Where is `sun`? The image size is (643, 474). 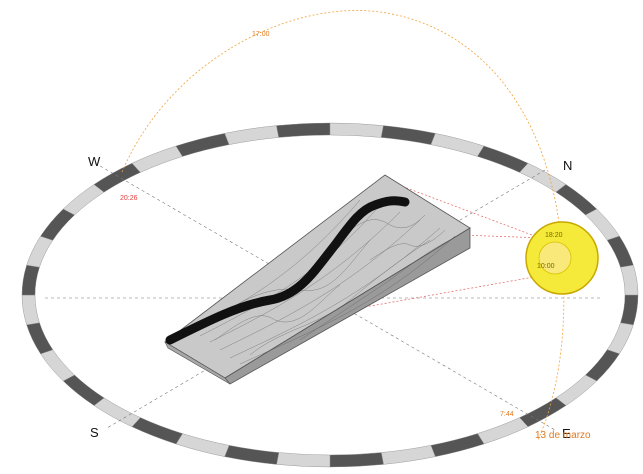
sun is located at coordinates (562, 258).